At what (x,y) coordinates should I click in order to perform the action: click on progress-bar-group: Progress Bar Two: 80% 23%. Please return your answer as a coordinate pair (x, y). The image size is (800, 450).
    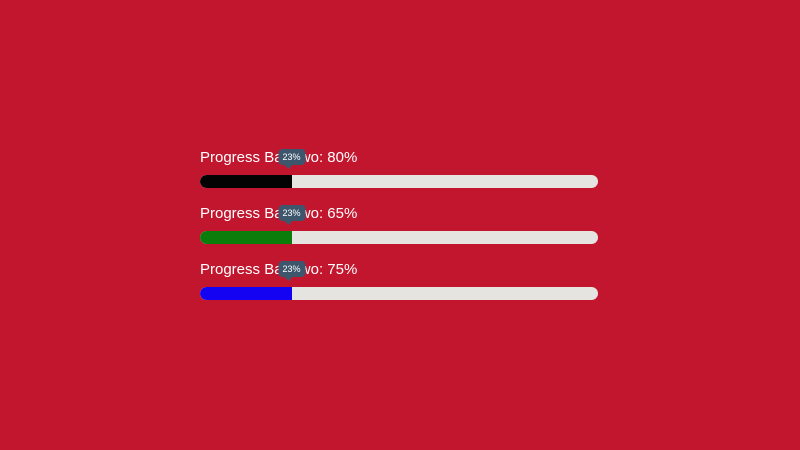
    Looking at the image, I should click on (399, 167).